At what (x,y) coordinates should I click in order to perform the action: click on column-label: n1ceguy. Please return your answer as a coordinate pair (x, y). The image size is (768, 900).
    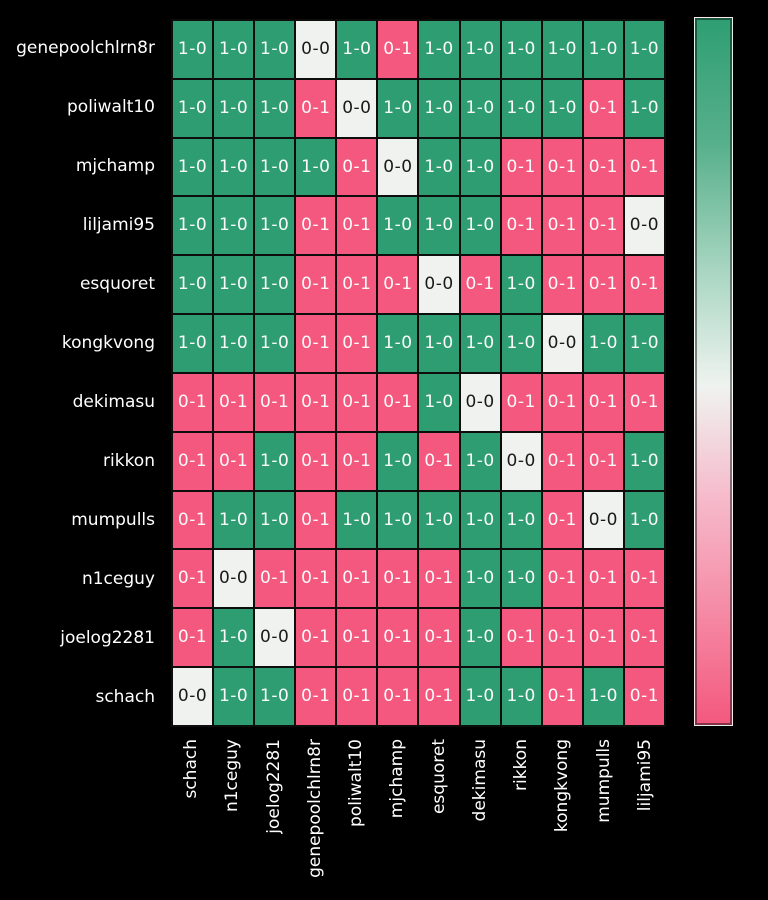
    Looking at the image, I should click on (232, 819).